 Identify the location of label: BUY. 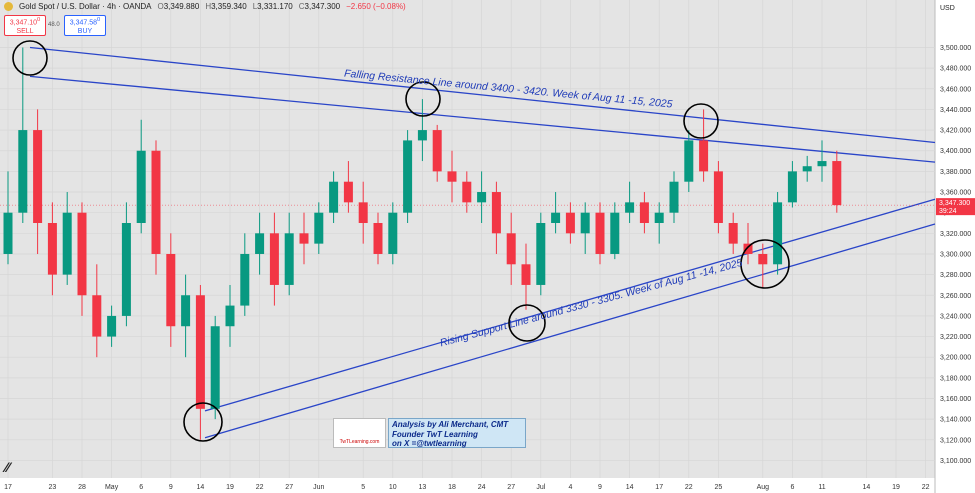
(85, 32).